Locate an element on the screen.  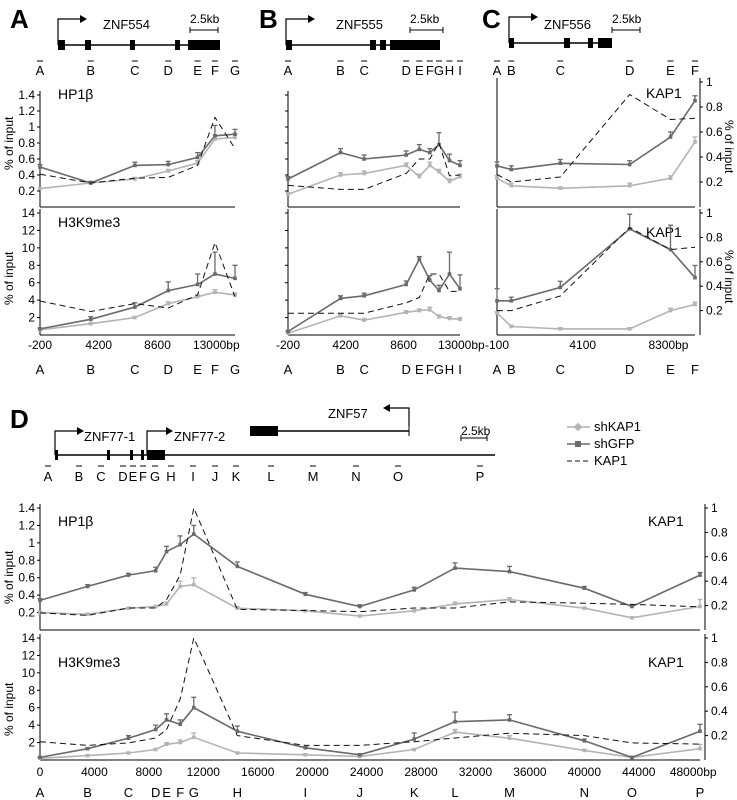
series-line-shkap1 is located at coordinates (596, 316).